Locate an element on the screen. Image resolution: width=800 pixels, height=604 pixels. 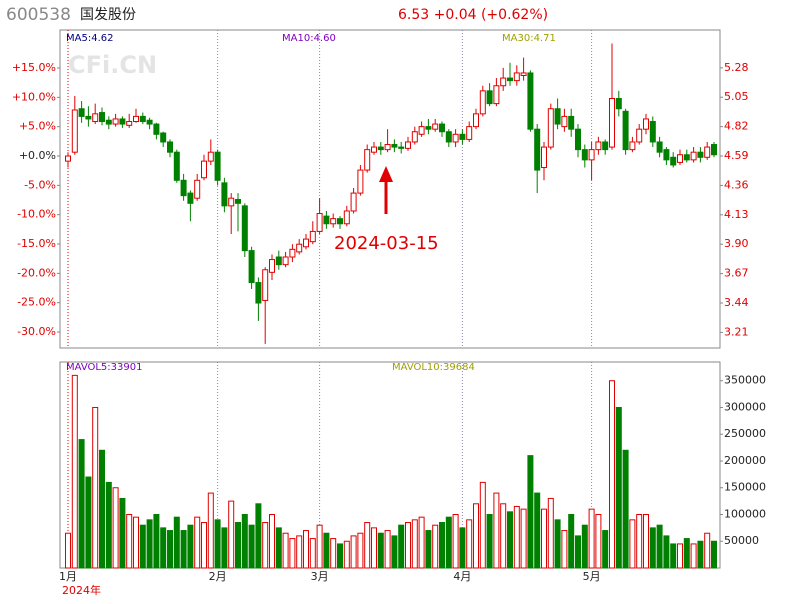
x-tick-label: 5月 is located at coordinates (592, 576).